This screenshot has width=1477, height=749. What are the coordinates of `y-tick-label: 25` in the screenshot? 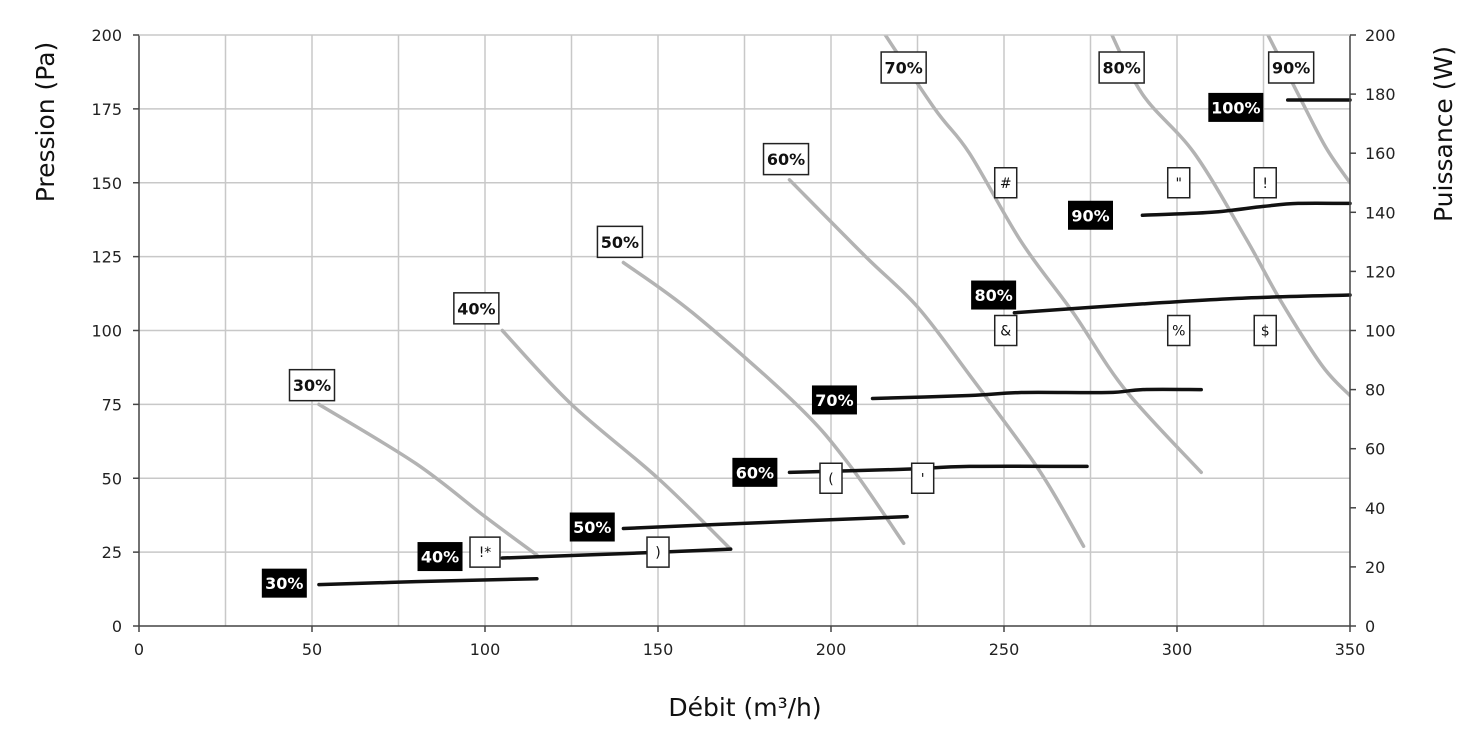 It's located at (112, 552).